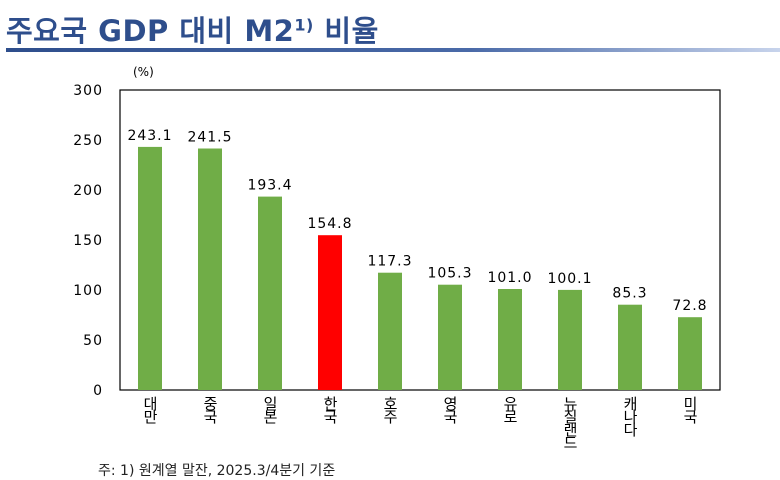  Describe the element at coordinates (270, 409) in the screenshot. I see `x-tick-label: 일본` at that location.